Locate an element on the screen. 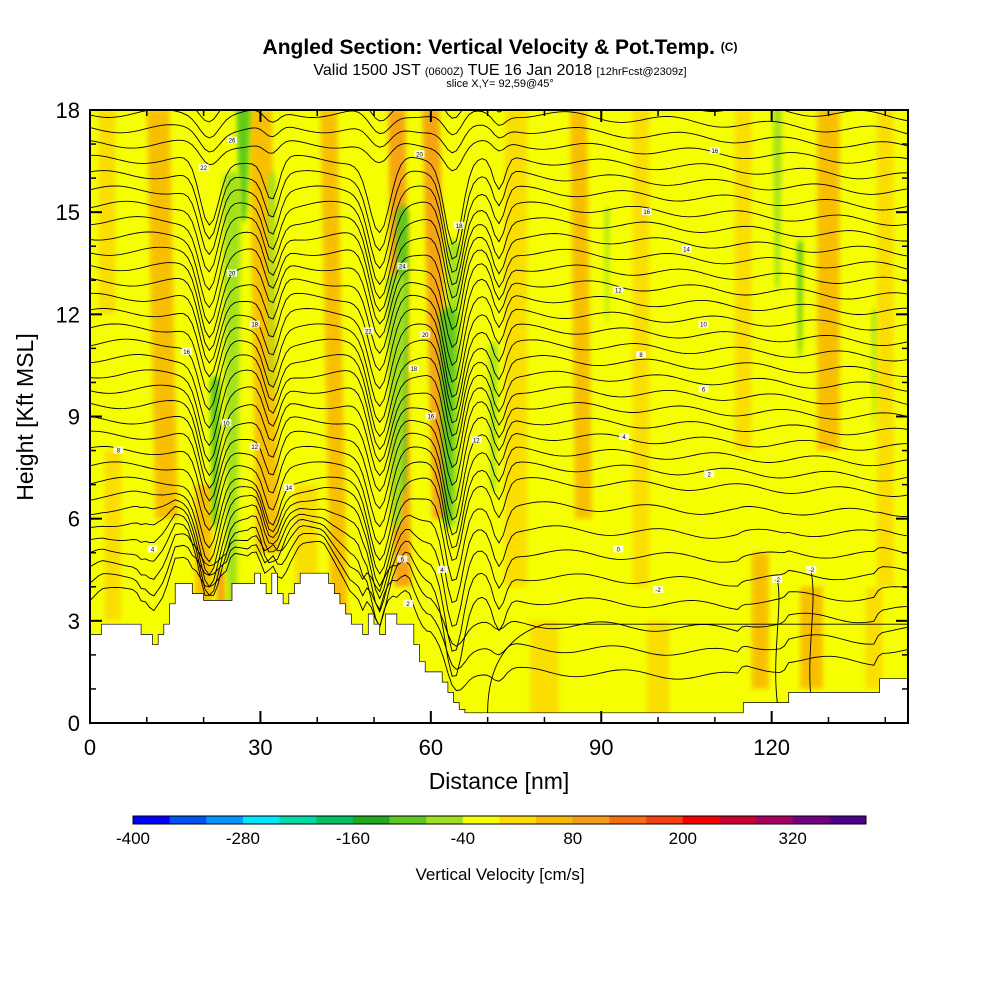 This screenshot has height=1000, width=1000. contour-label: 8 is located at coordinates (641, 355).